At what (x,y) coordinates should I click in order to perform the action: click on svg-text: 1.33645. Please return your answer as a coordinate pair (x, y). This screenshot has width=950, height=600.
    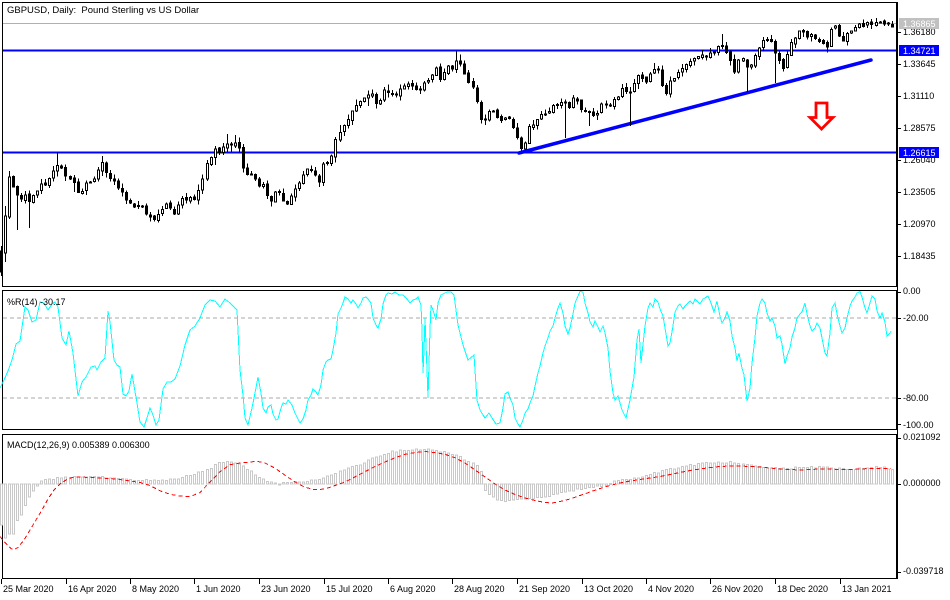
    Looking at the image, I should click on (919, 64).